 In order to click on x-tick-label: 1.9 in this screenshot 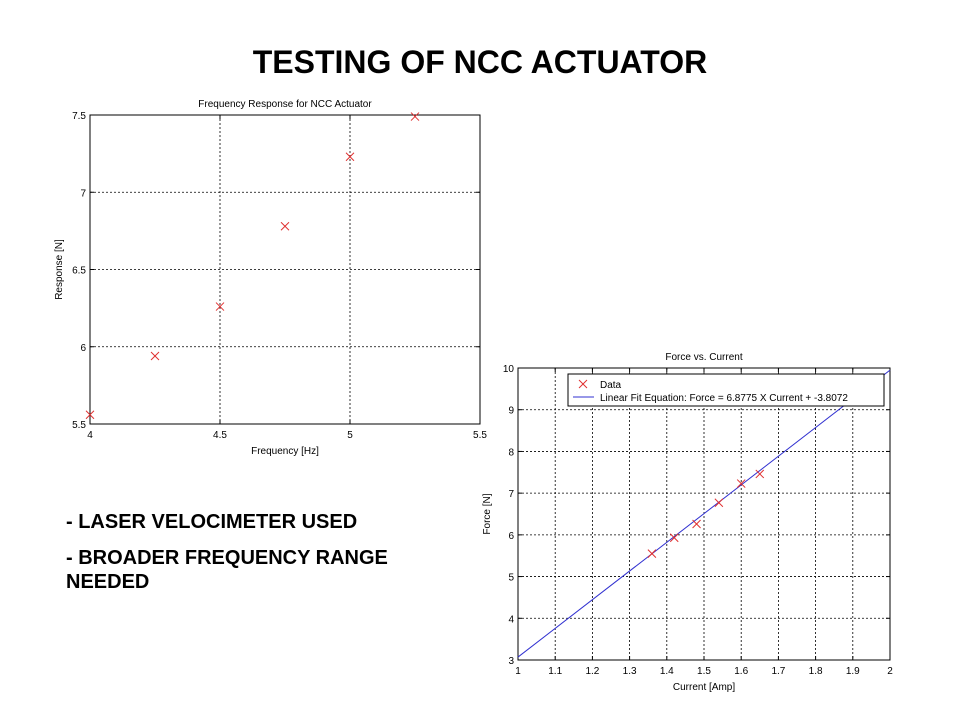, I will do `click(853, 671)`.